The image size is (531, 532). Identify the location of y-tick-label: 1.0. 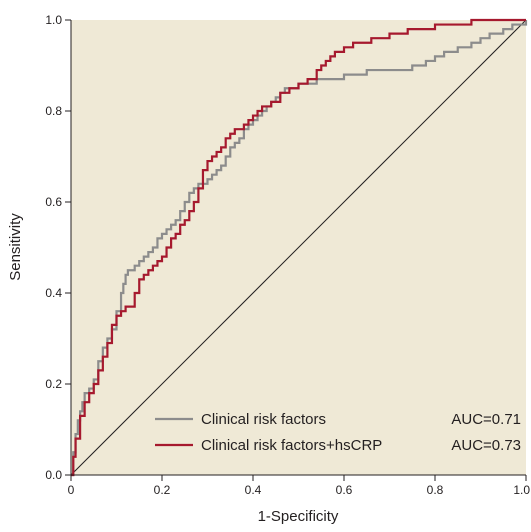
(53, 20).